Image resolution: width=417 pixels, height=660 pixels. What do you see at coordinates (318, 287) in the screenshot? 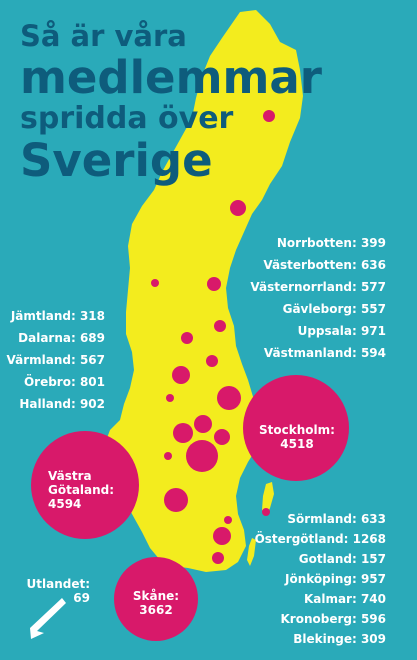
I see `label-vasternorrland: Västernorrland: 577` at bounding box center [318, 287].